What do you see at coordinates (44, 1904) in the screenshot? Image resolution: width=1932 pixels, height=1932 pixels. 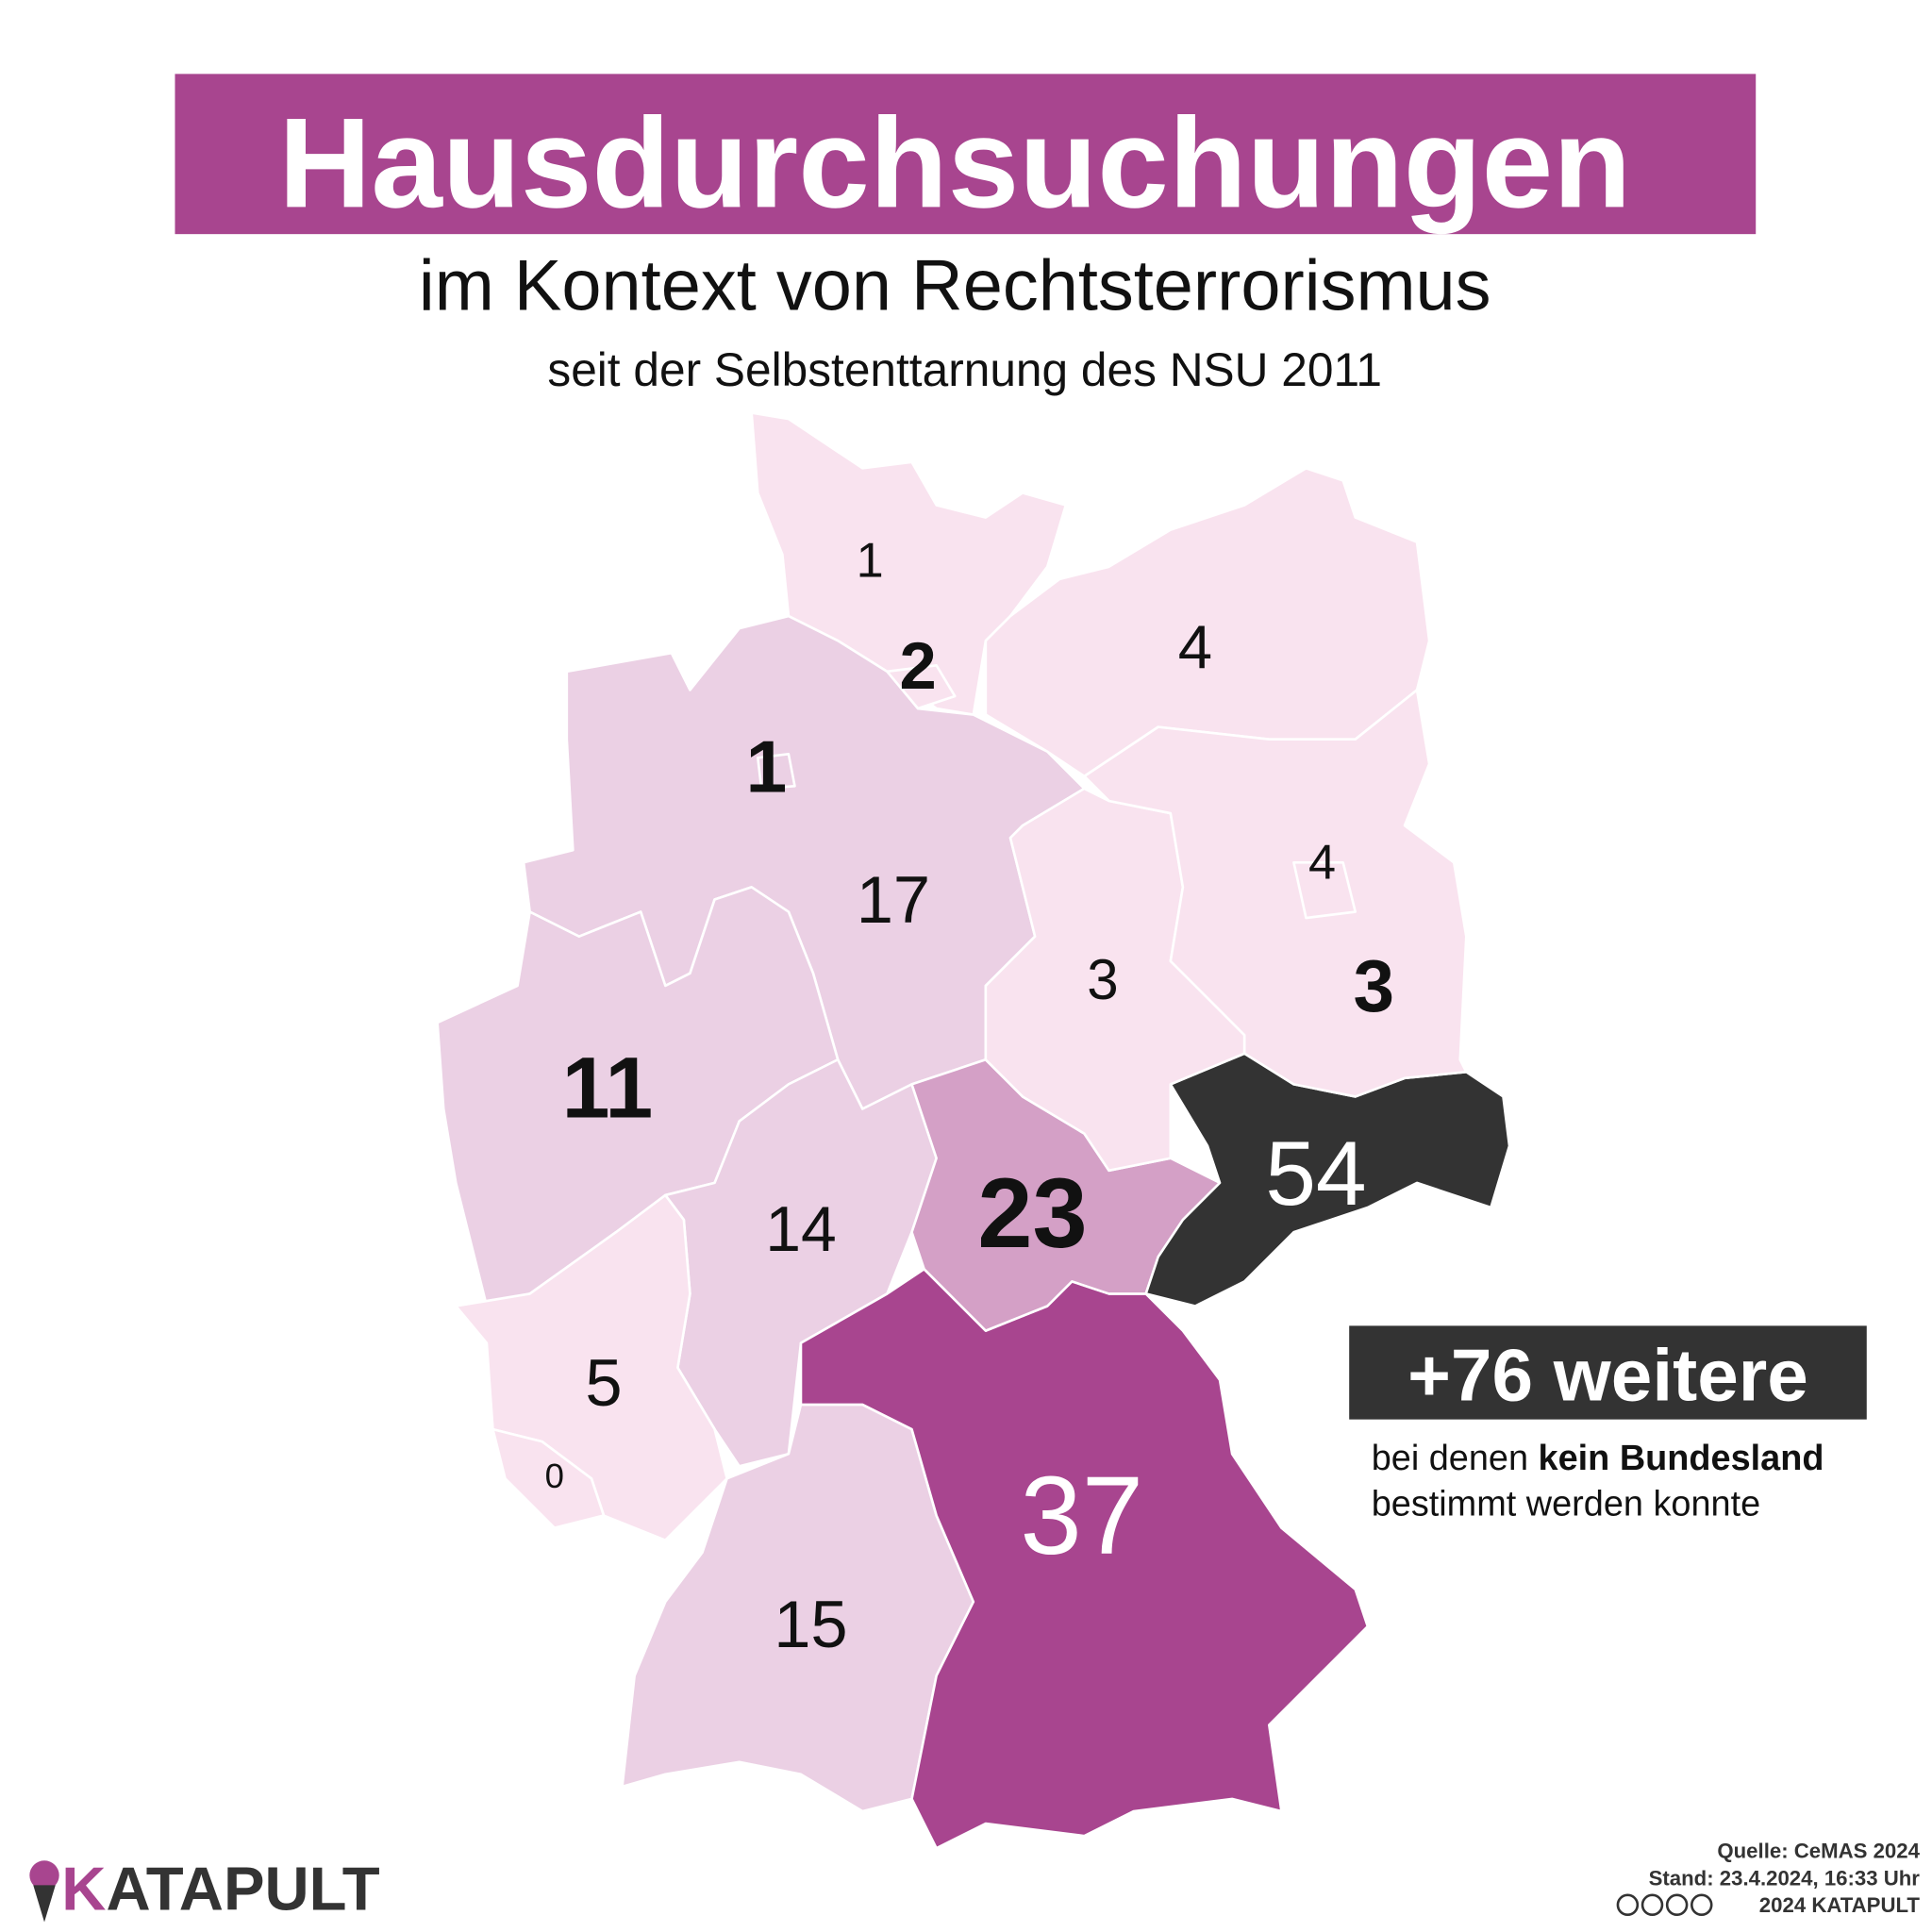 I see `cone-icon` at bounding box center [44, 1904].